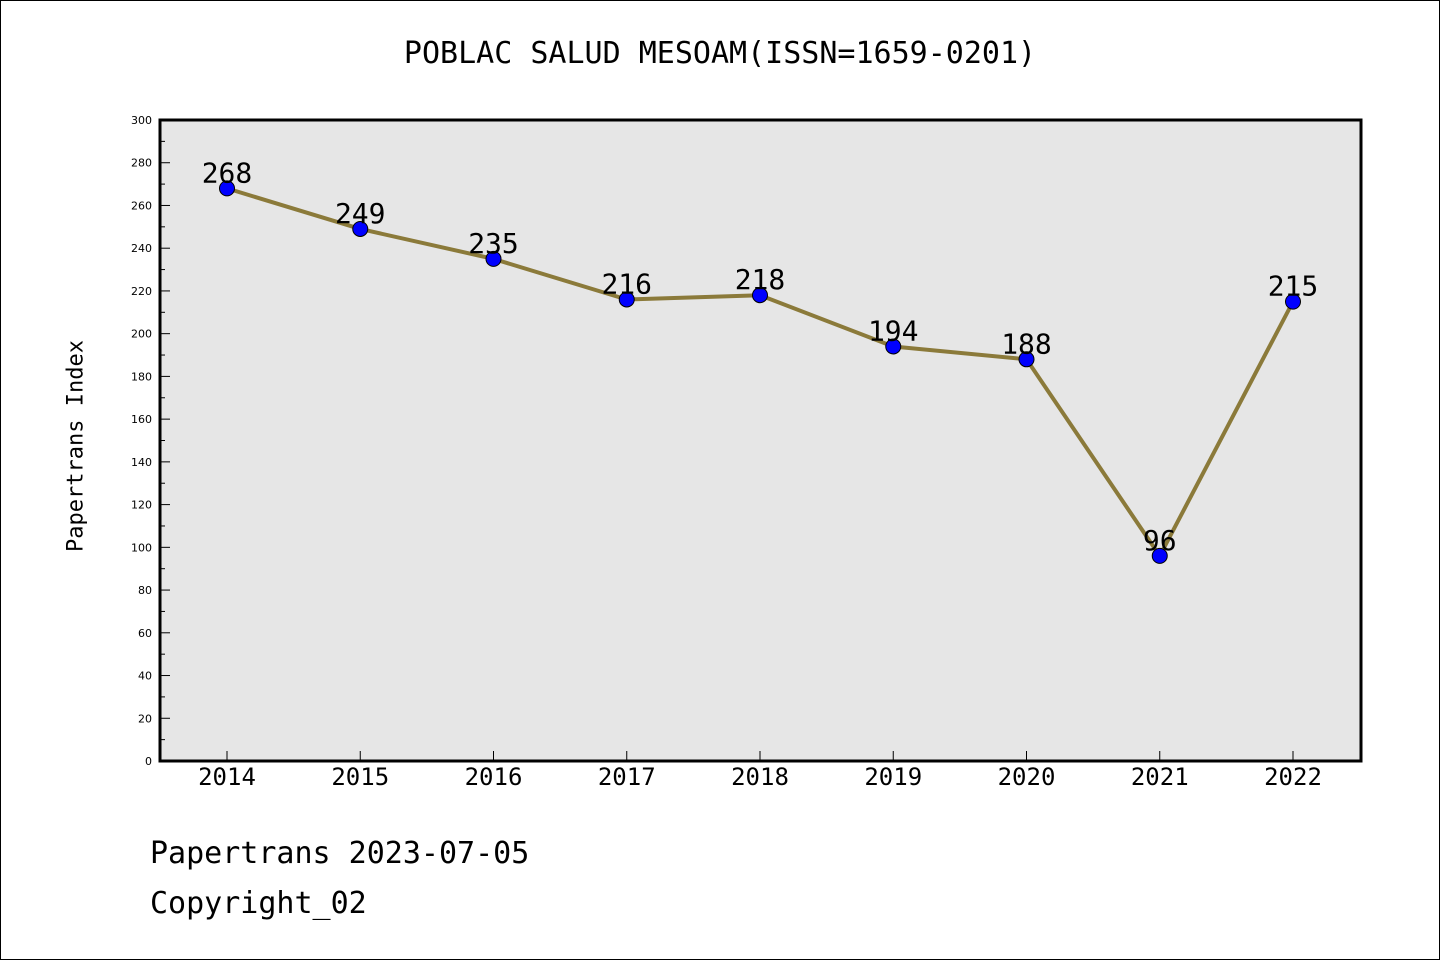 This screenshot has height=960, width=1440. Describe the element at coordinates (626, 283) in the screenshot. I see `data-label: 216` at that location.